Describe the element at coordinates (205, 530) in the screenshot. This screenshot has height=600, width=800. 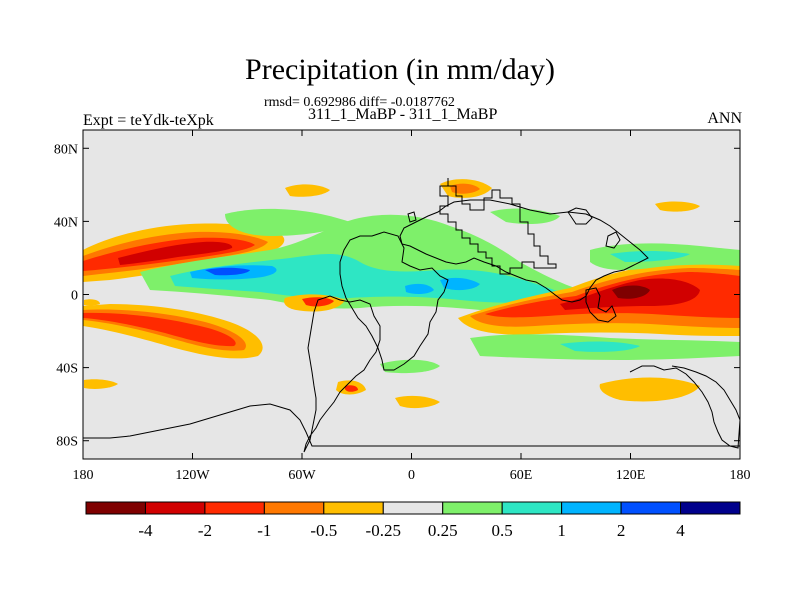
I see `colorbar-label: -2` at that location.